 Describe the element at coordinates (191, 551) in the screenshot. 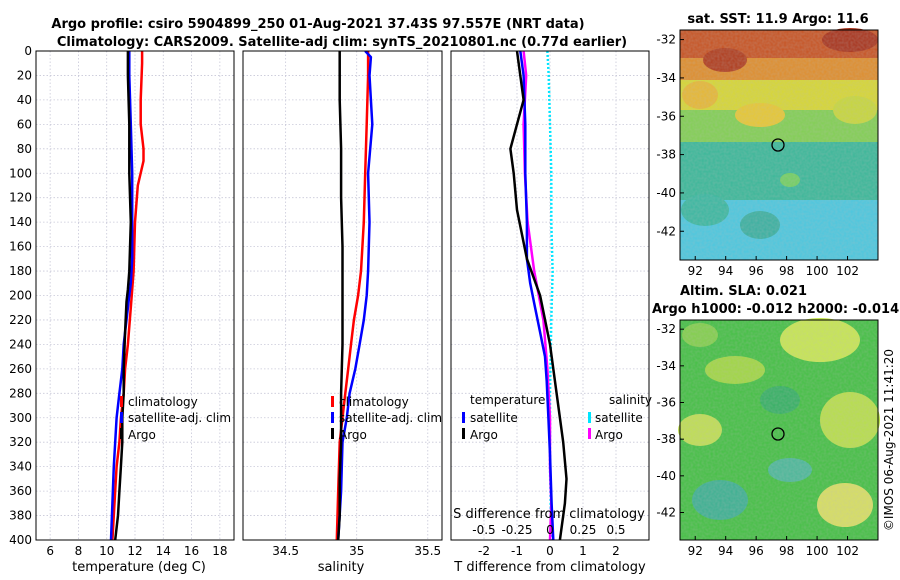

I see `x-tick-label: 16` at that location.